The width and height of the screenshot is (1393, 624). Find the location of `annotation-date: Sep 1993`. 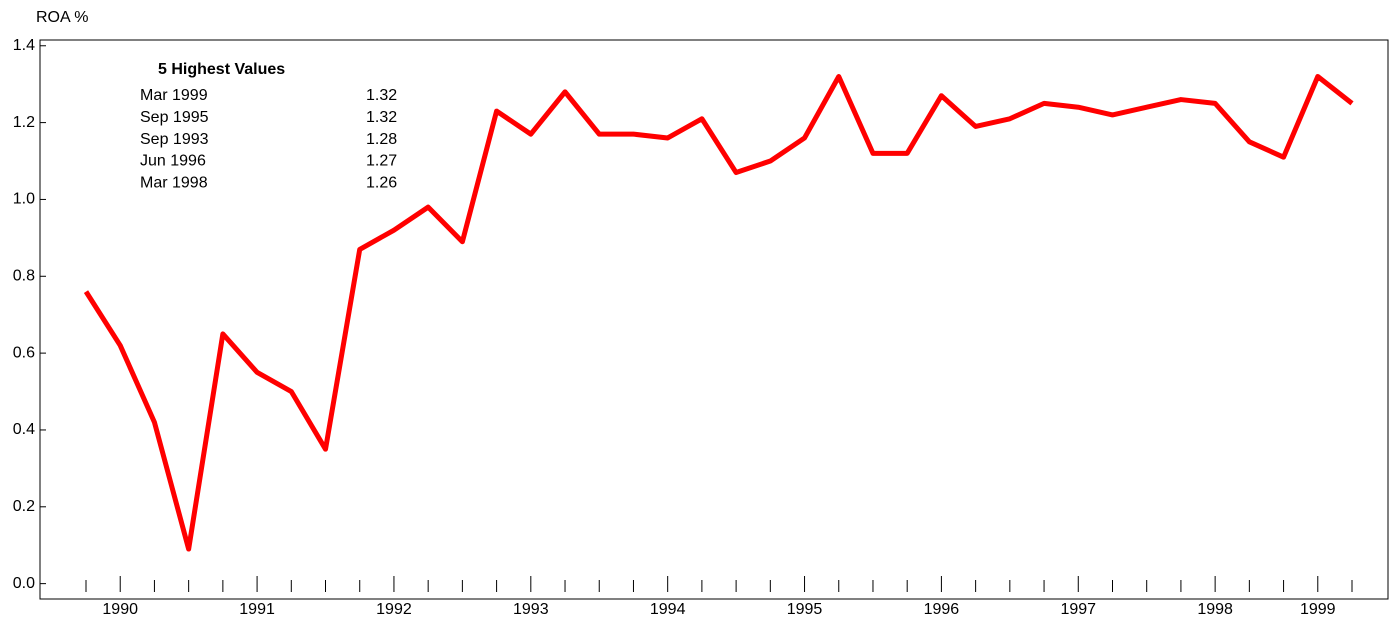

annotation-date: Sep 1993 is located at coordinates (174, 139).